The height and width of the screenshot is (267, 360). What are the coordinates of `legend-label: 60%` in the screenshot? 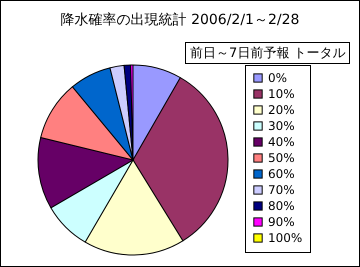 It's located at (281, 174).